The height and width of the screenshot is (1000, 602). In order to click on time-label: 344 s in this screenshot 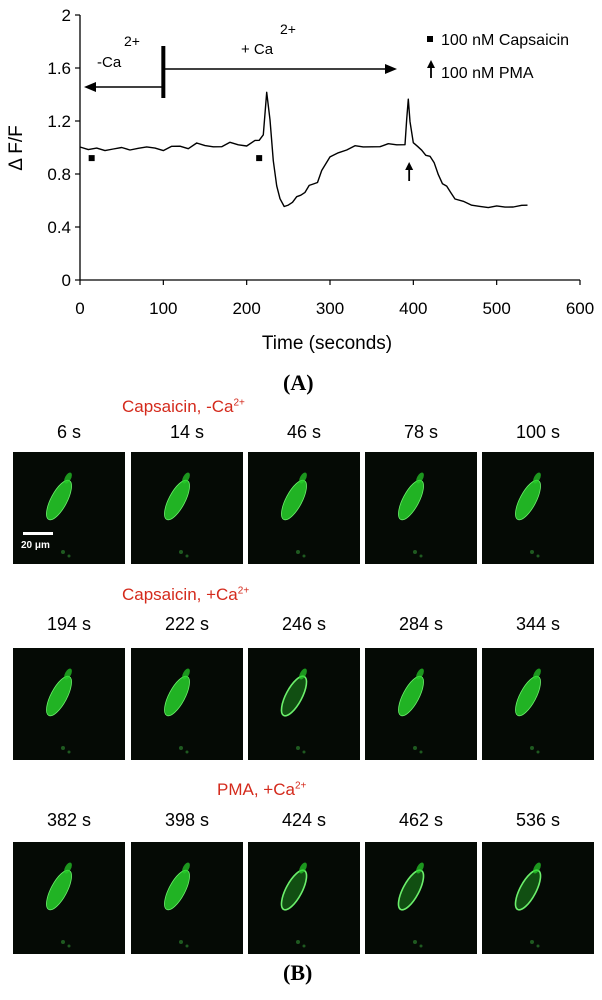, I will do `click(538, 624)`.